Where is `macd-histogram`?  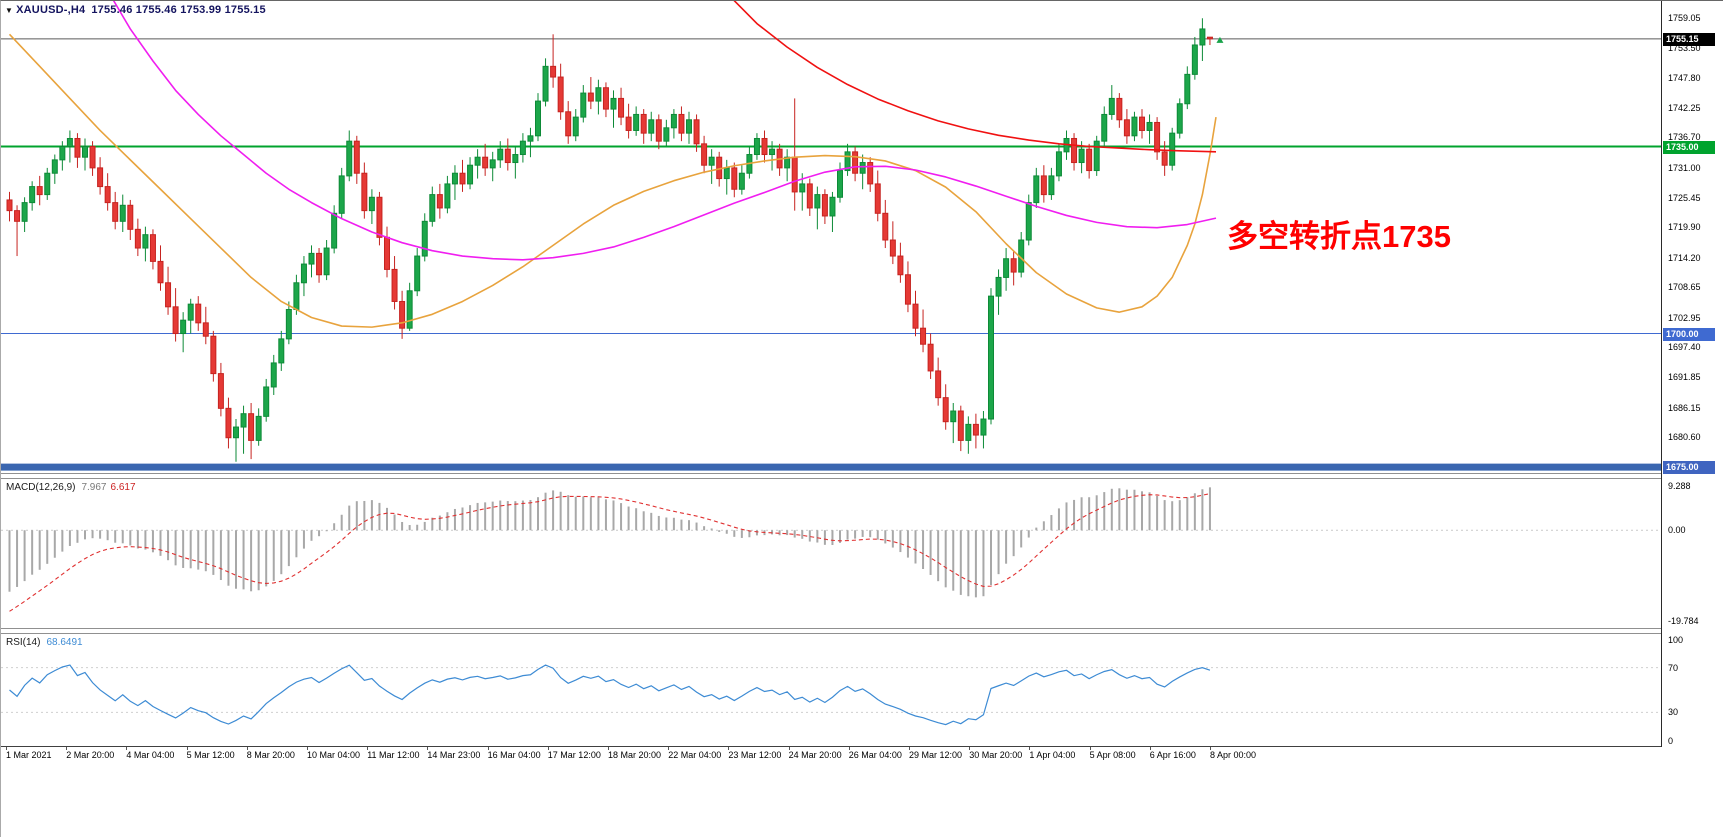 macd-histogram is located at coordinates (609, 542).